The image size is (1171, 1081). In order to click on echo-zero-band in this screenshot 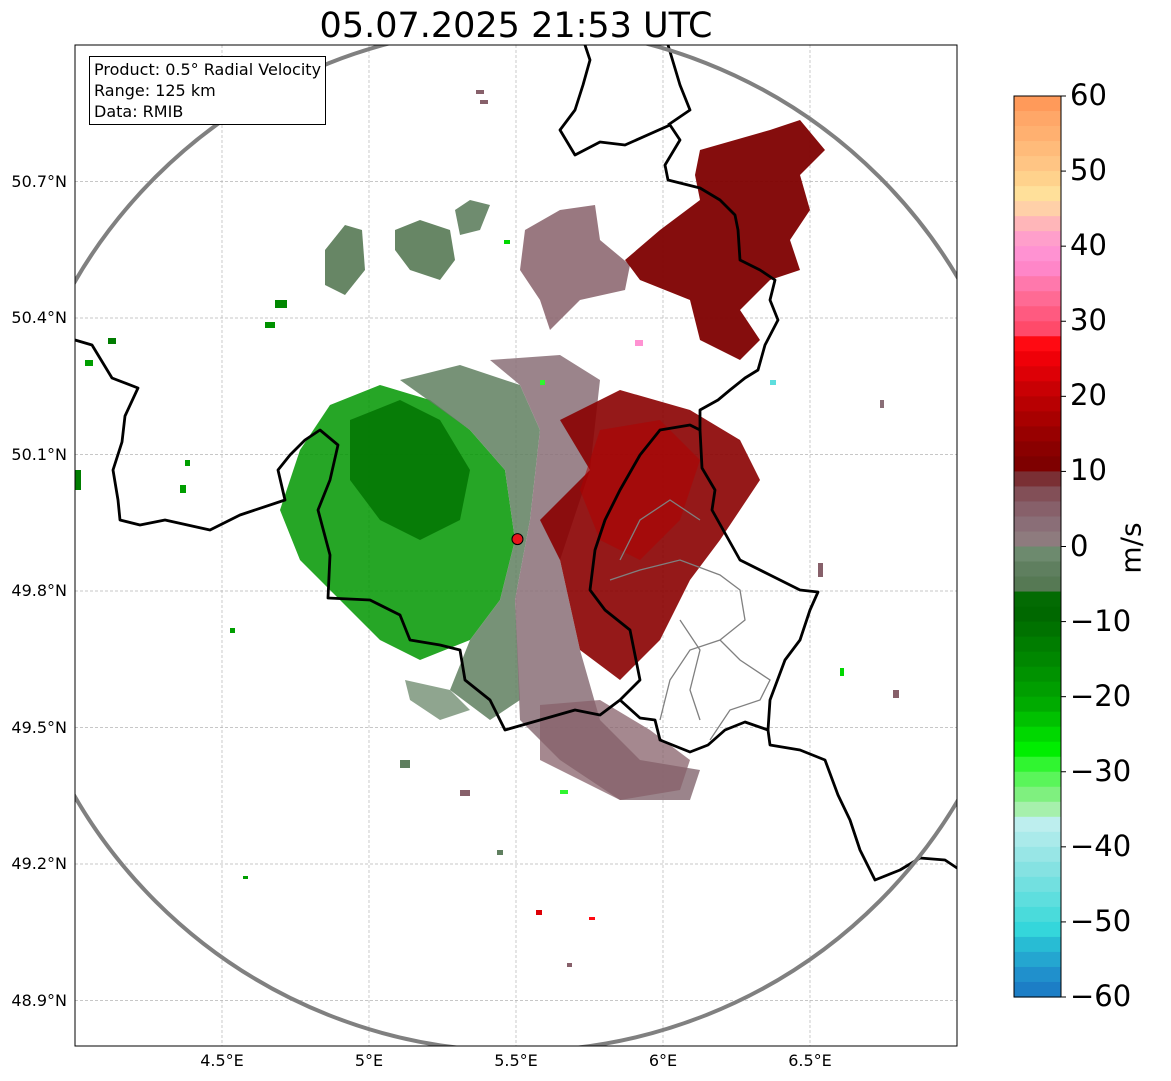, I will do `click(595, 577)`.